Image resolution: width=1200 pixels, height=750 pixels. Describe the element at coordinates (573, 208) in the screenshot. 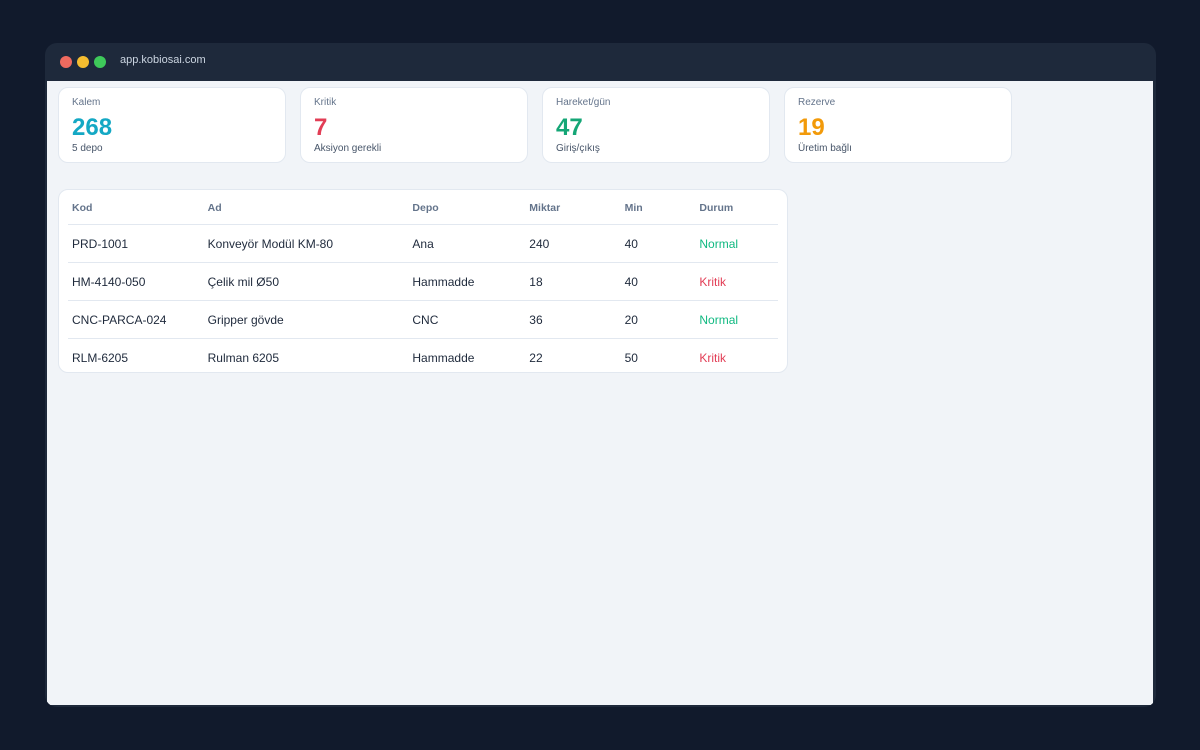

I see `column-header: Miktar` at that location.